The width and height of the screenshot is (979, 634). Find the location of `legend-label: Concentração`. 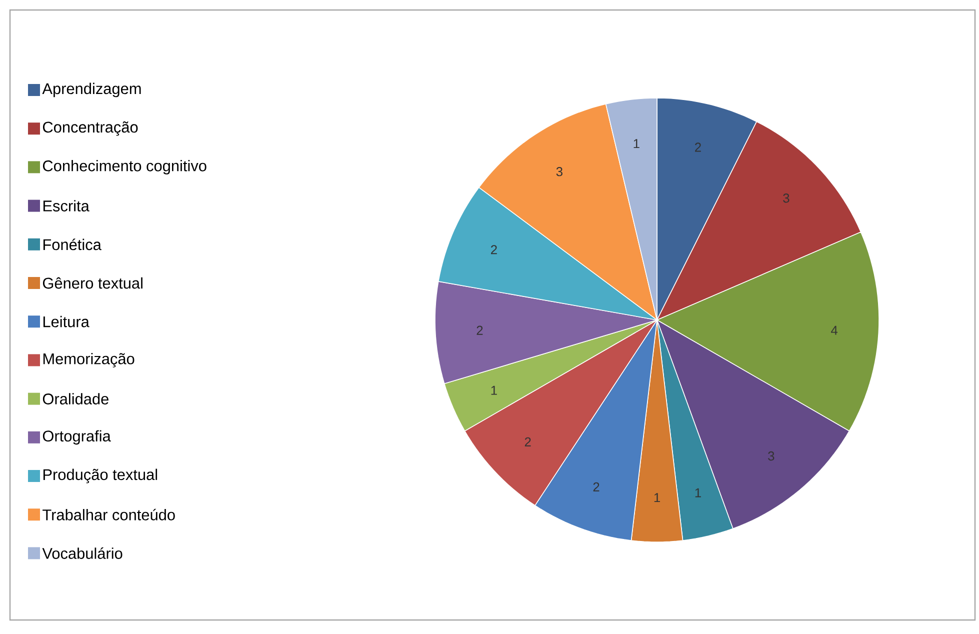

legend-label: Concentração is located at coordinates (90, 128).